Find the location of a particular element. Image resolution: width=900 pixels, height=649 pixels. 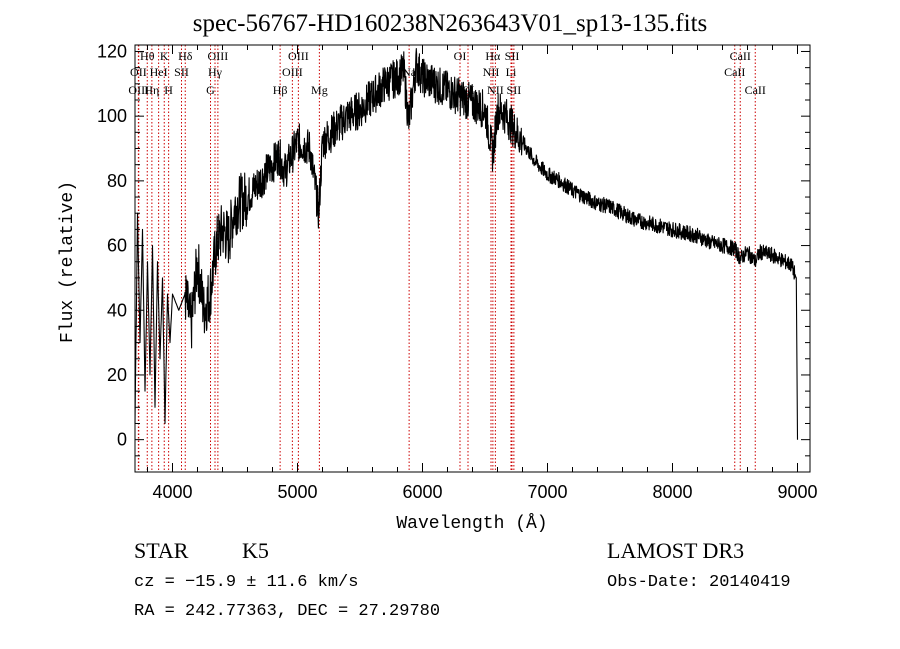

survey-name: LAMOST DR3 is located at coordinates (676, 550).